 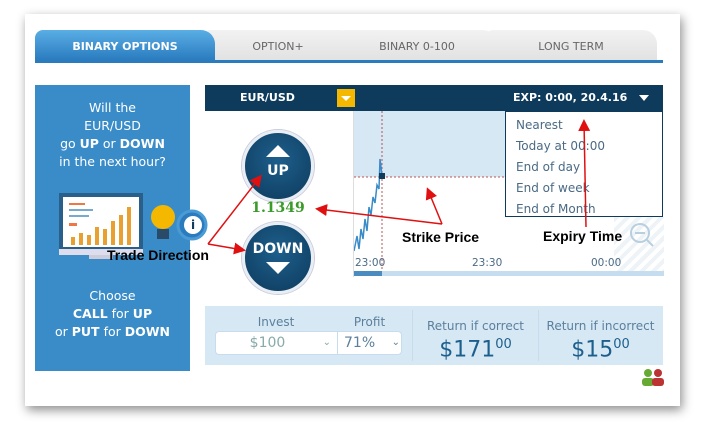 I want to click on asset-label: EUR/USD, so click(x=267, y=97).